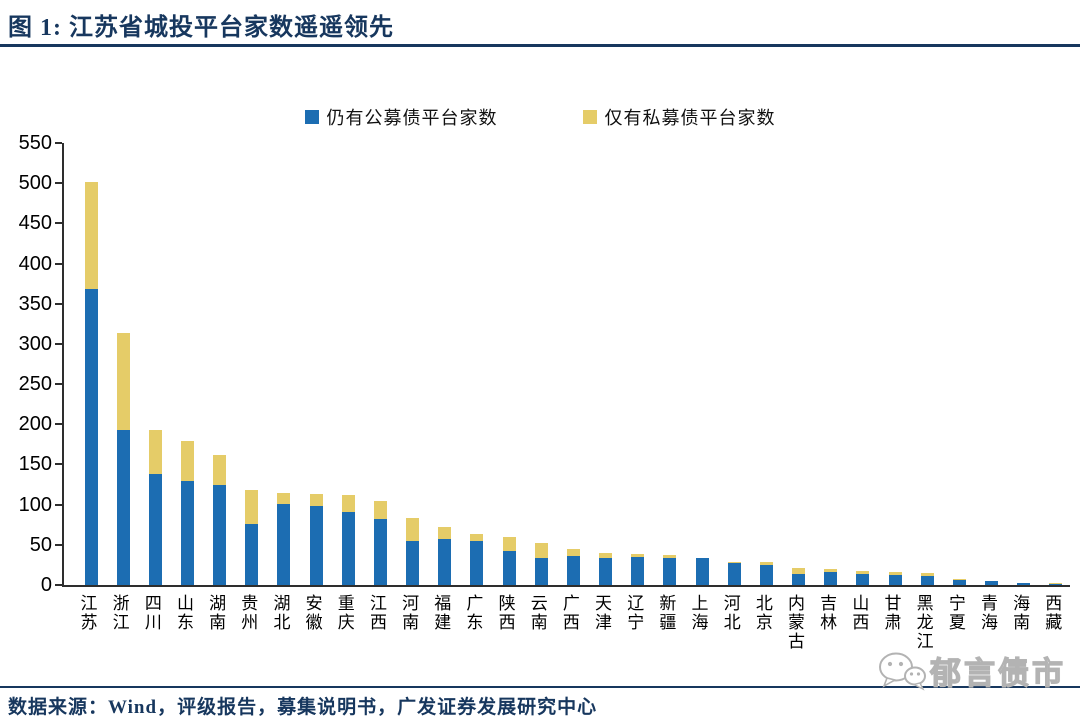 This screenshot has width=1080, height=728. Describe the element at coordinates (507, 613) in the screenshot. I see `x-category-label: 陕西` at that location.